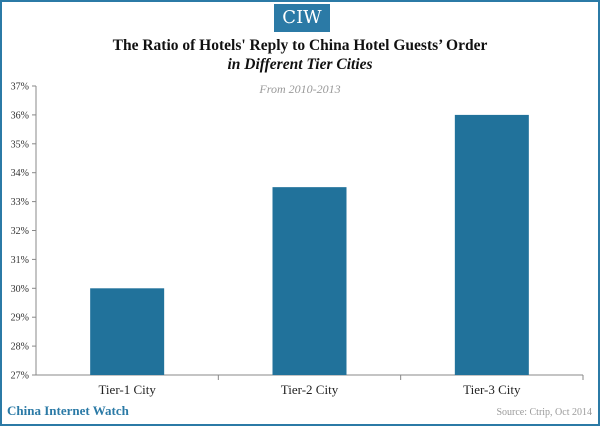 This screenshot has width=600, height=426. Describe the element at coordinates (68, 410) in the screenshot. I see `brand-name: China Internet Watch` at that location.